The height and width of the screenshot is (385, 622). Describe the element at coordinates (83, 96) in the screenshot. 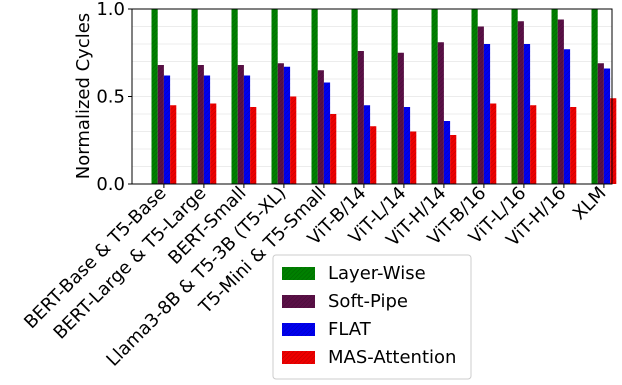

I see `y-axis-title: Normalized Cycles` at that location.